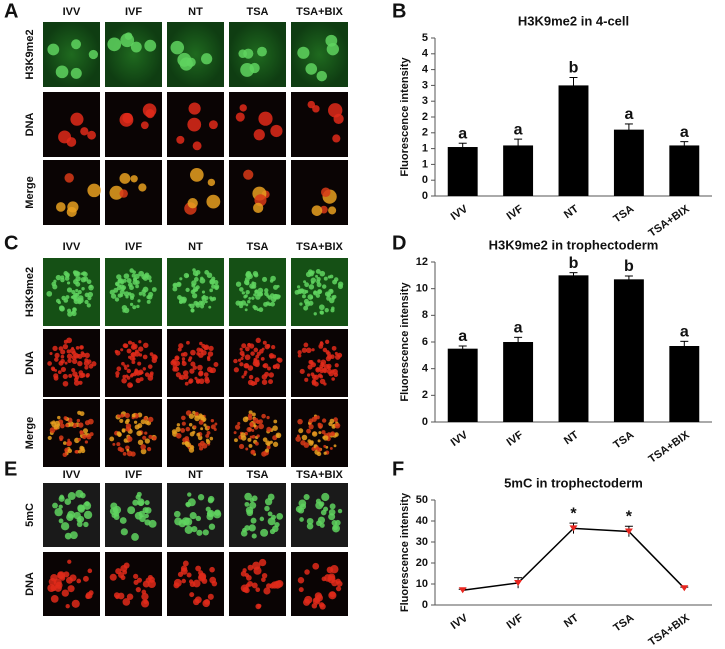  I want to click on column-header: NT, so click(195, 475).